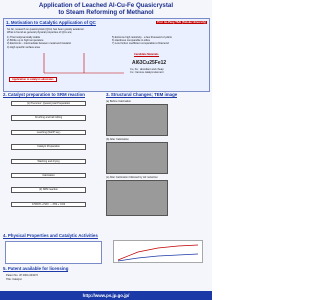 The height and width of the screenshot is (300, 320). What do you see at coordinates (83, 63) in the screenshot?
I see `arrows` at bounding box center [83, 63].